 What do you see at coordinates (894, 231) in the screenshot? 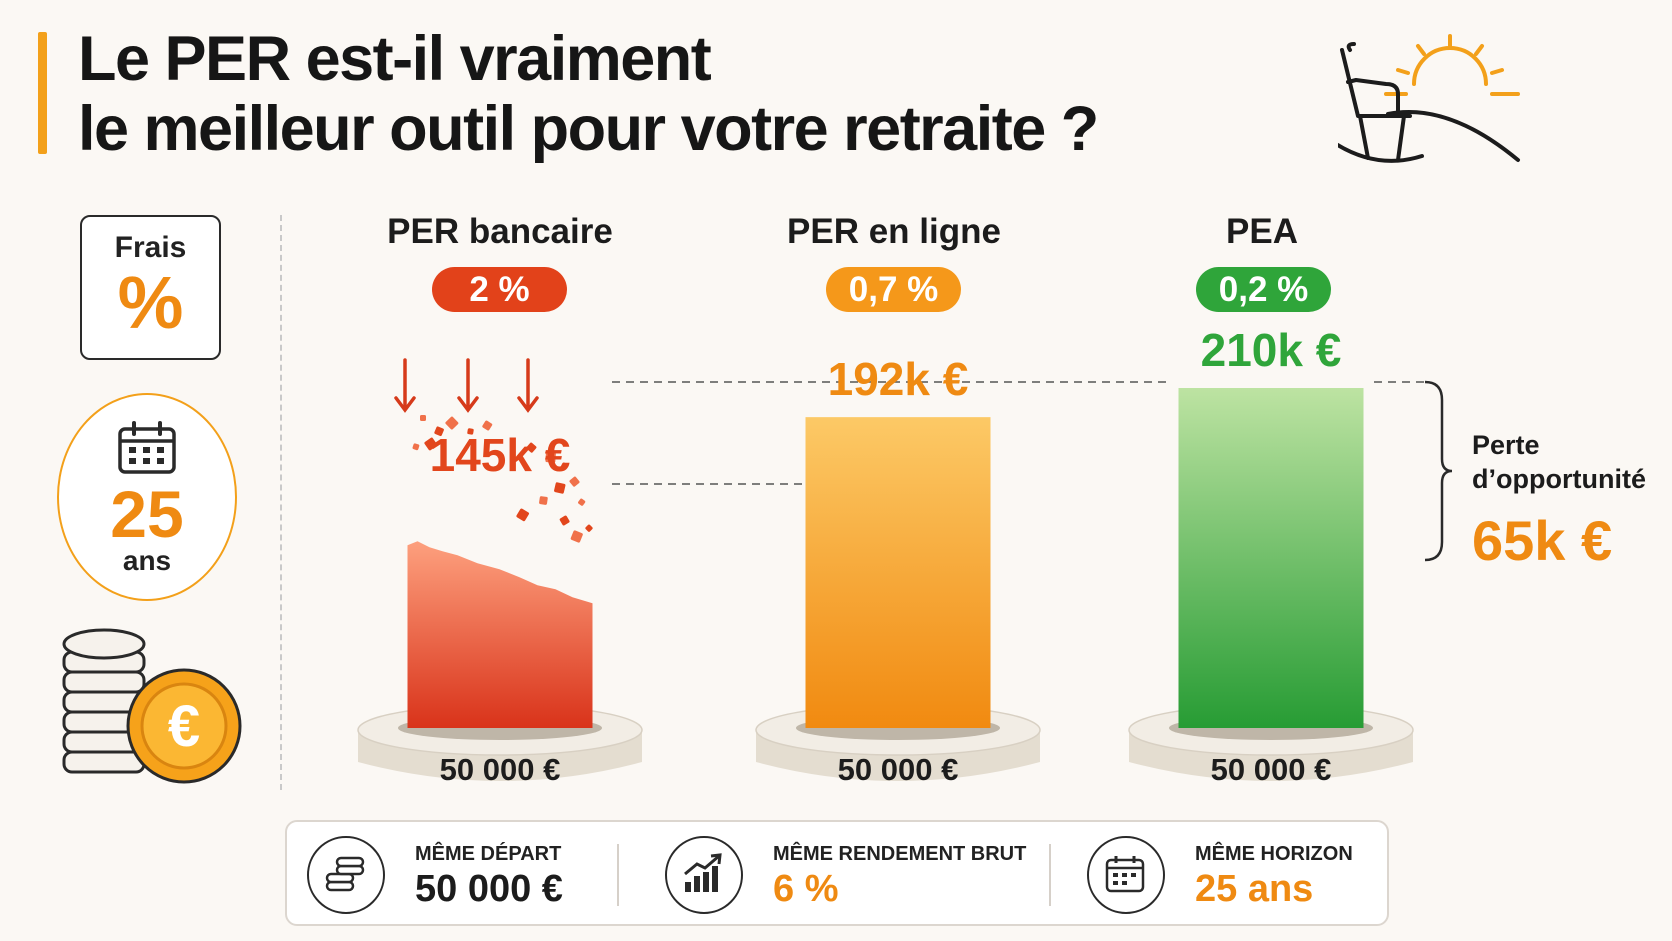
I see `column-name-per-en-ligne: PER en ligne` at bounding box center [894, 231].